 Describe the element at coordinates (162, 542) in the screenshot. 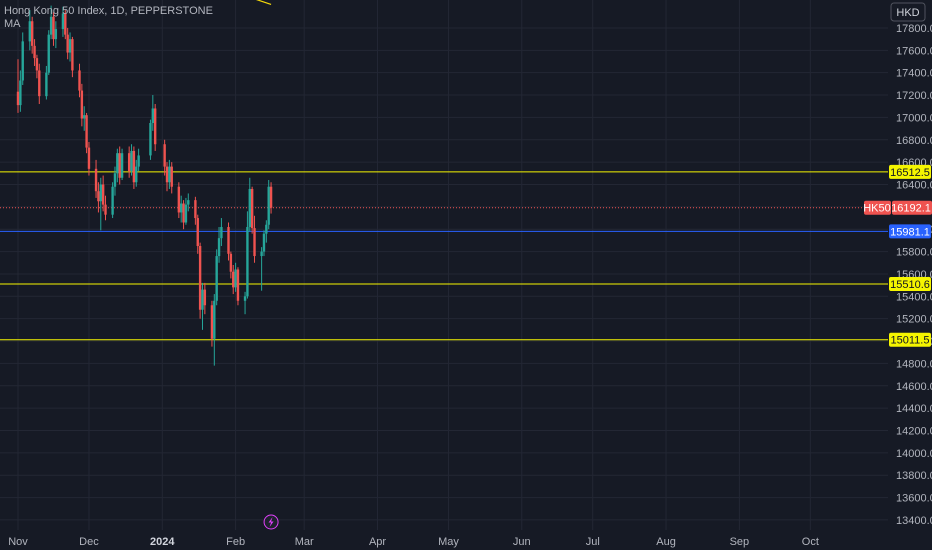

I see `x-tick-label: 2024` at that location.